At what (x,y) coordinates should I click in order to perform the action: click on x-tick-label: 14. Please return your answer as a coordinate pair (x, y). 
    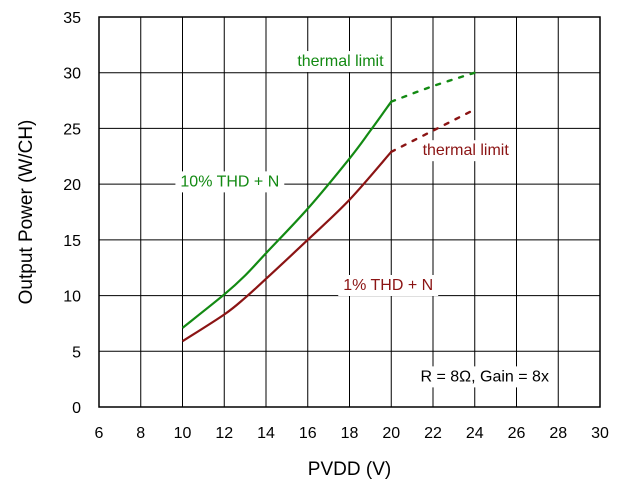
    Looking at the image, I should click on (266, 433).